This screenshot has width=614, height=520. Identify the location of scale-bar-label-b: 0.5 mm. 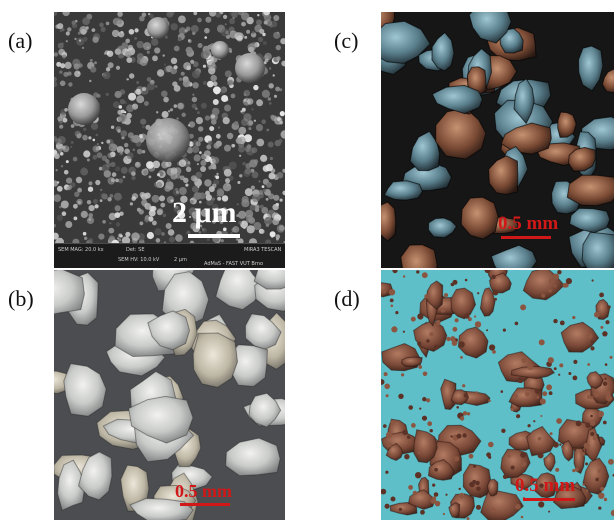
(203, 491).